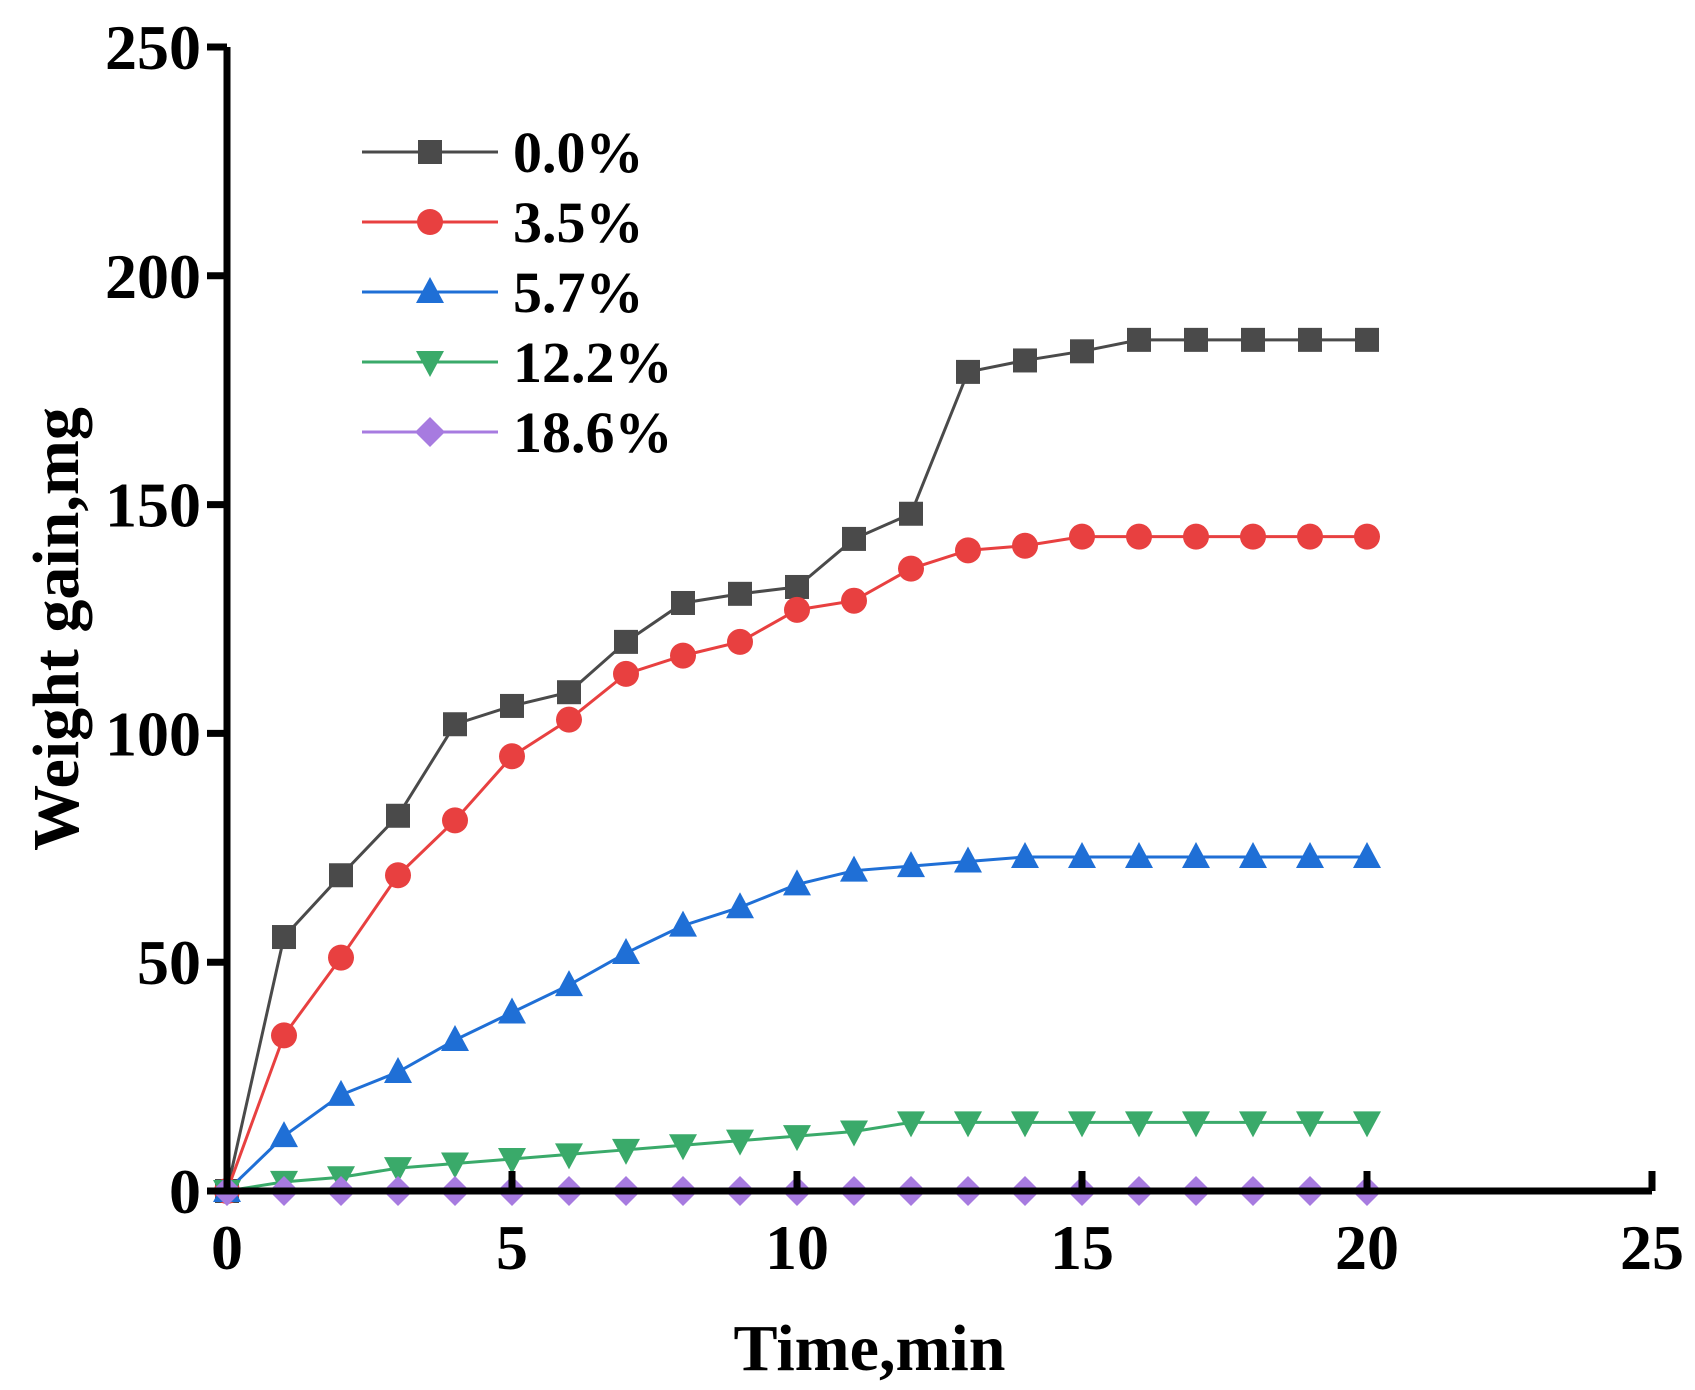 The height and width of the screenshot is (1390, 1695). Describe the element at coordinates (578, 152) in the screenshot. I see `legend-label: 0.0%` at that location.